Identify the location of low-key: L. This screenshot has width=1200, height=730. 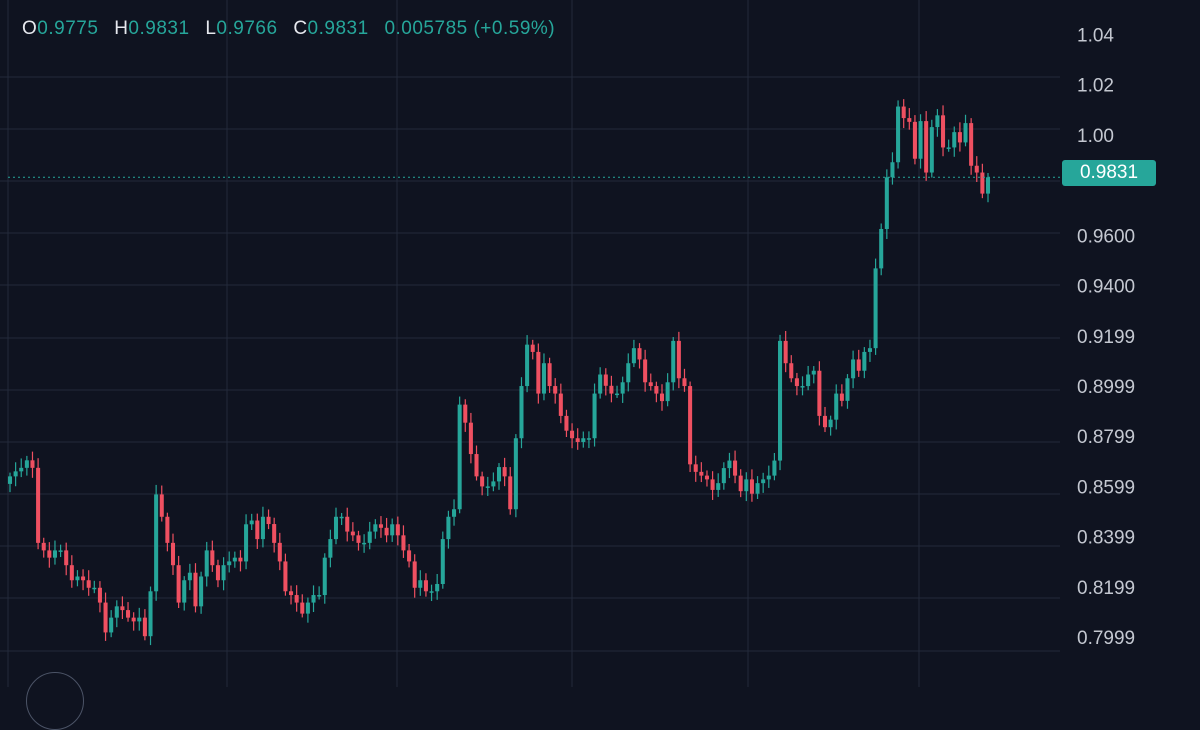
(211, 28).